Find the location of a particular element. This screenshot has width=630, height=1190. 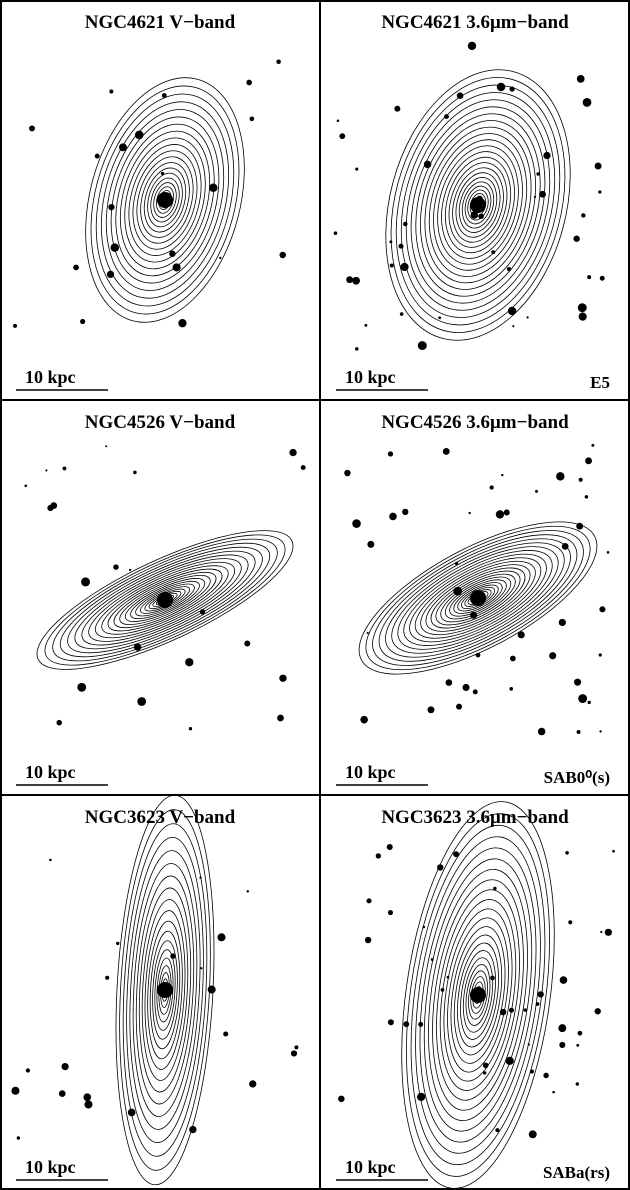

contour-map is located at coordinates (165, 200).